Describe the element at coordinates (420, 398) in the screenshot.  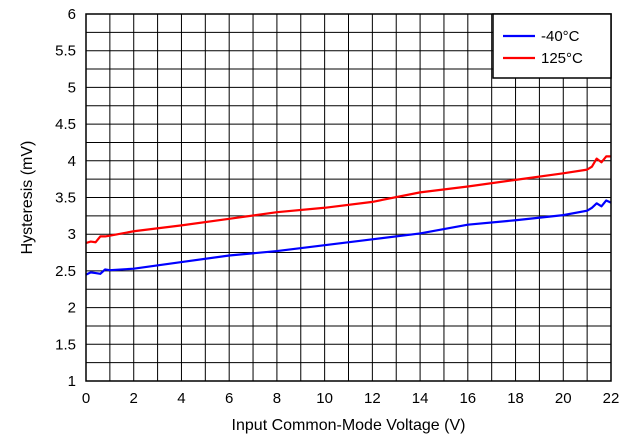
I see `x-tick-label: 14` at that location.